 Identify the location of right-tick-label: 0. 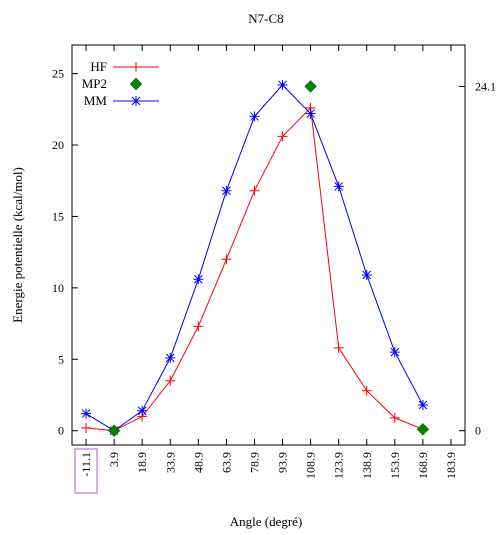
(478, 431).